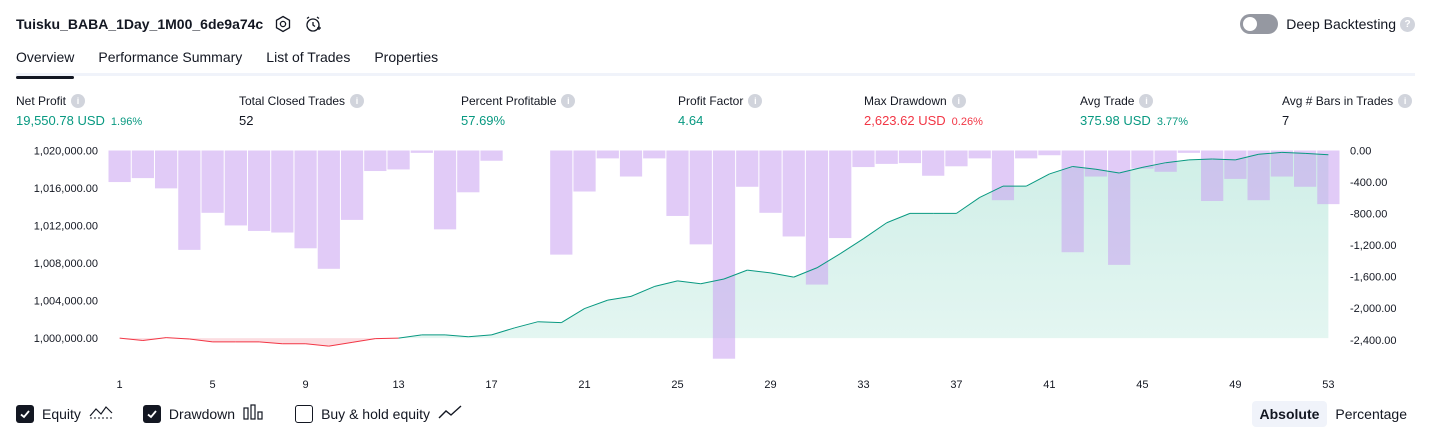  Describe the element at coordinates (45, 62) in the screenshot. I see `tab-overview: Overview` at that location.